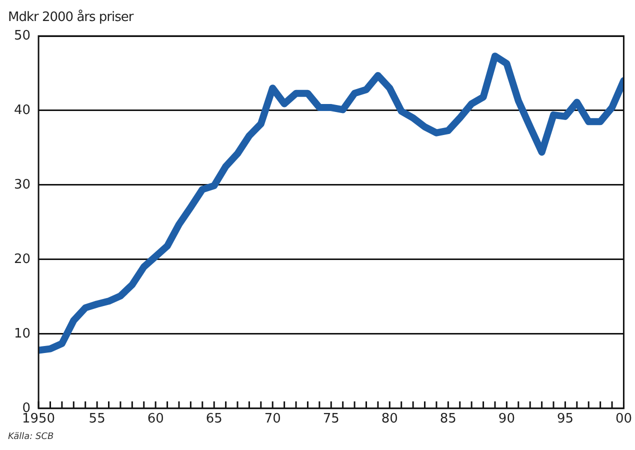  Describe the element at coordinates (331, 419) in the screenshot. I see `x-tick-label: 75` at that location.